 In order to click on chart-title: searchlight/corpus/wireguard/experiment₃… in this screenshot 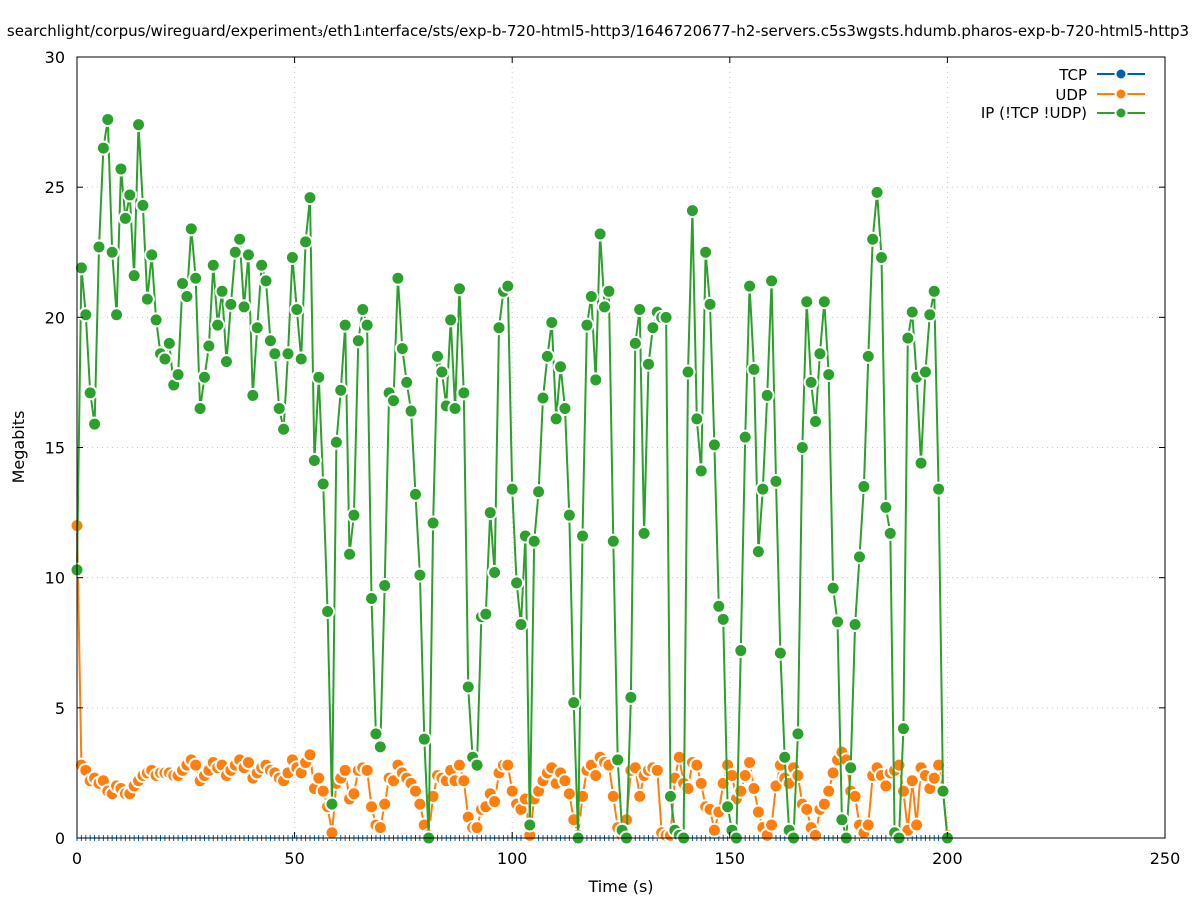, I will do `click(598, 31)`.